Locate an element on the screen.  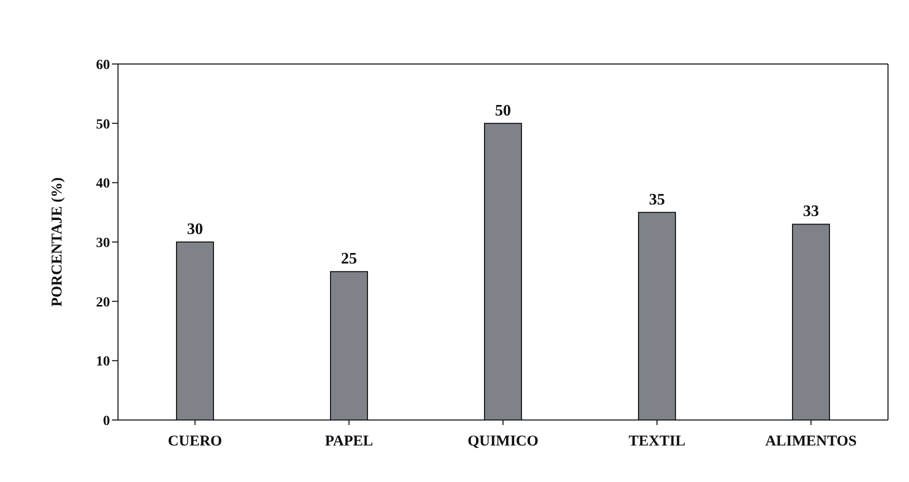
y-tick-label: 20 is located at coordinates (103, 302).